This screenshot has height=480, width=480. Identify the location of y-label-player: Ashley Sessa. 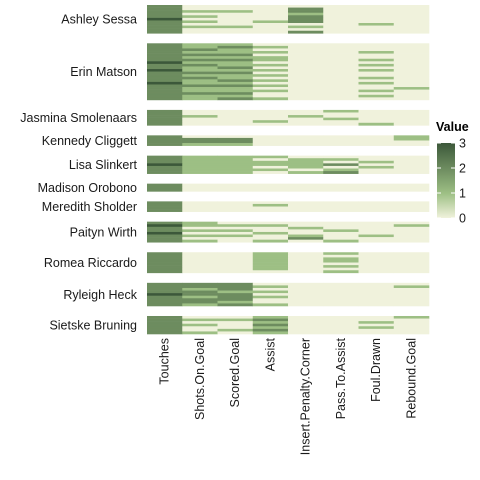
(99, 20).